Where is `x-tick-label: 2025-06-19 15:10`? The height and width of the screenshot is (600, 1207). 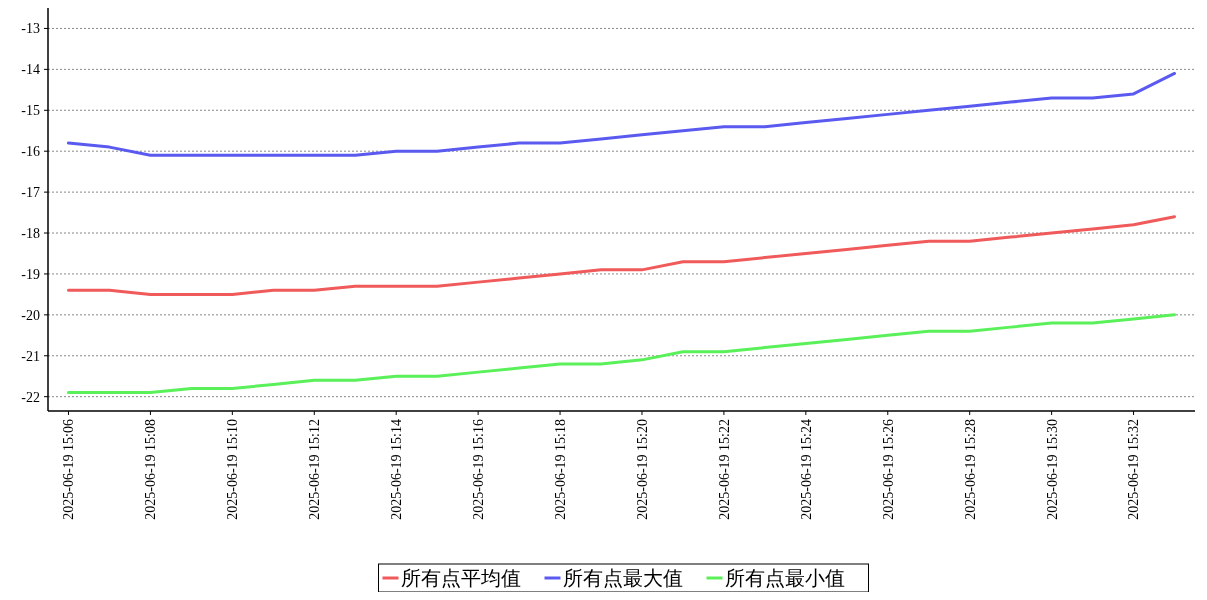 x-tick-label: 2025-06-19 15:10 is located at coordinates (233, 469).